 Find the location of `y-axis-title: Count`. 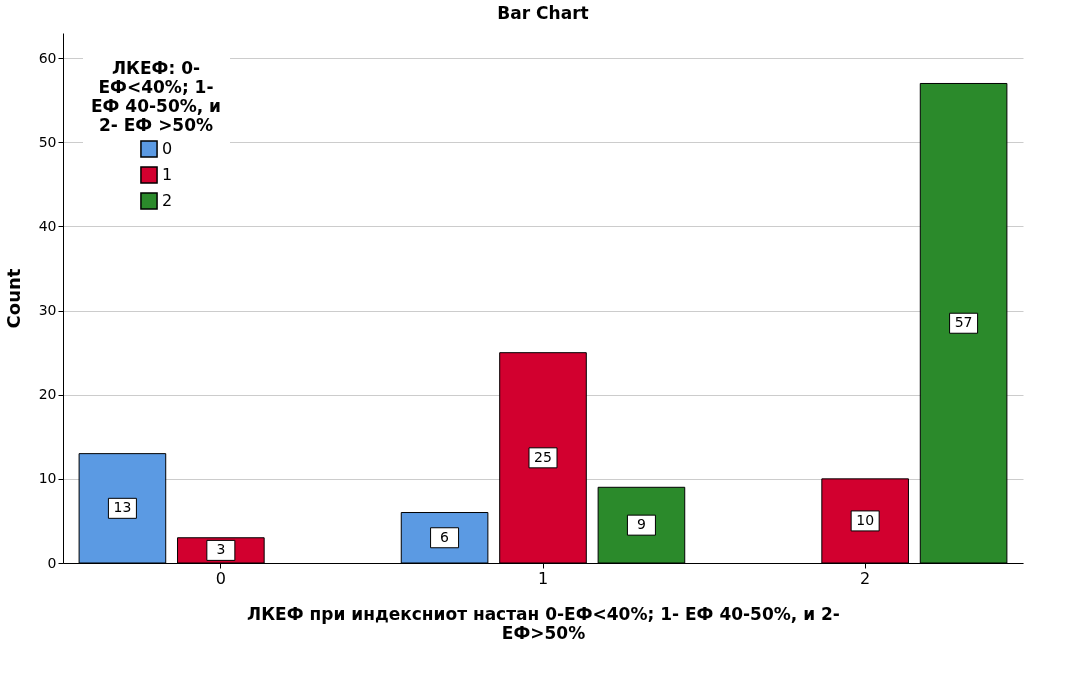

y-axis-title: Count is located at coordinates (13, 298).